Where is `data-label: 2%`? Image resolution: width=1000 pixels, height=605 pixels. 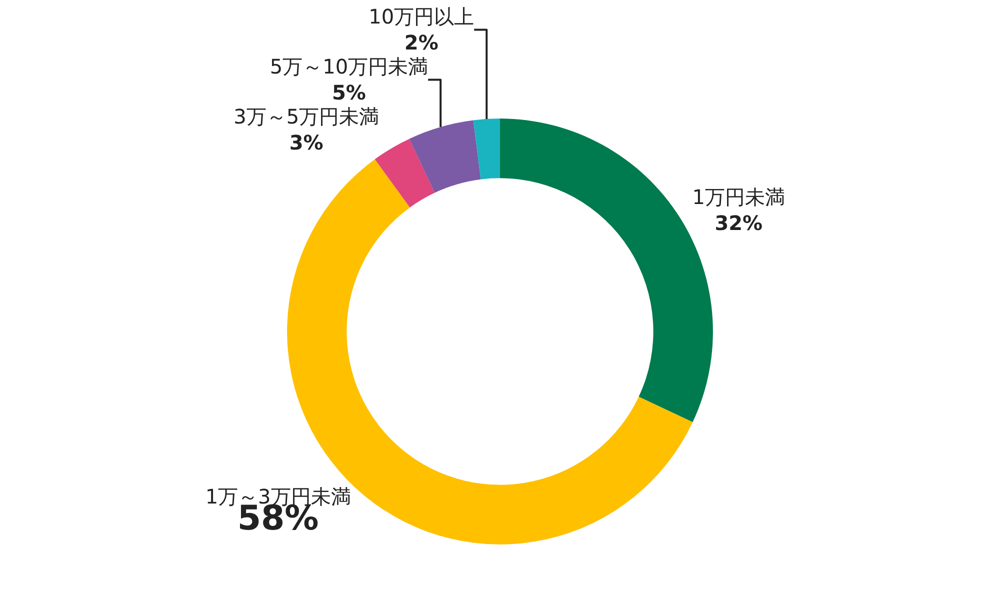 data-label: 2% is located at coordinates (421, 42).